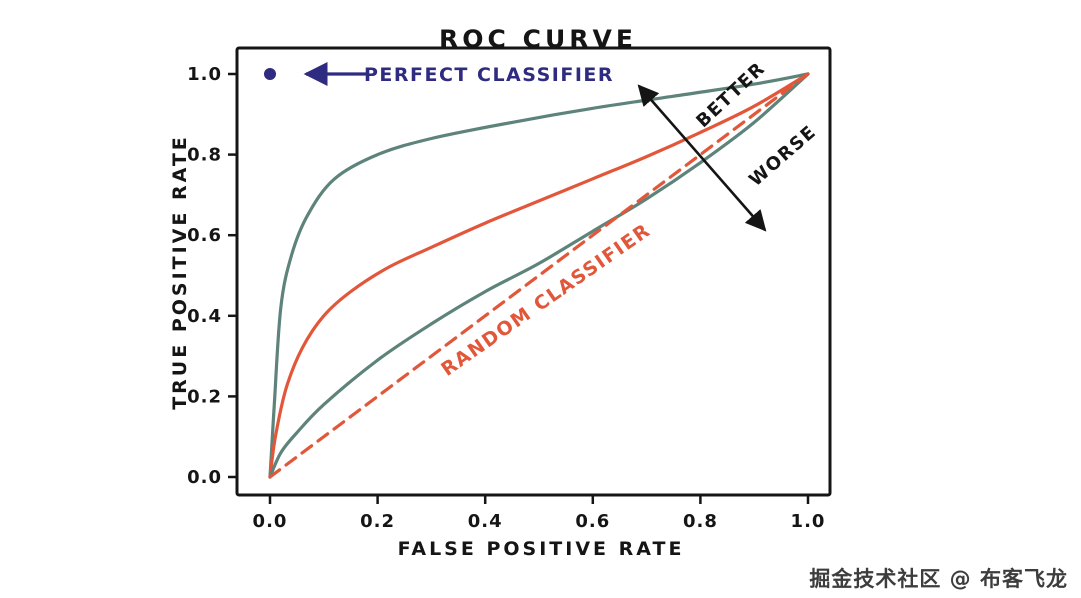 Image resolution: width=1081 pixels, height=598 pixels. What do you see at coordinates (180, 272) in the screenshot?
I see `y-axis-label: TRUE POSITIVE RATE` at bounding box center [180, 272].